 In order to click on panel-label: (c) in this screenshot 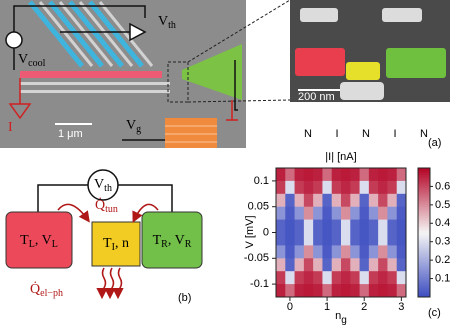, I will do `click(434, 313)`.